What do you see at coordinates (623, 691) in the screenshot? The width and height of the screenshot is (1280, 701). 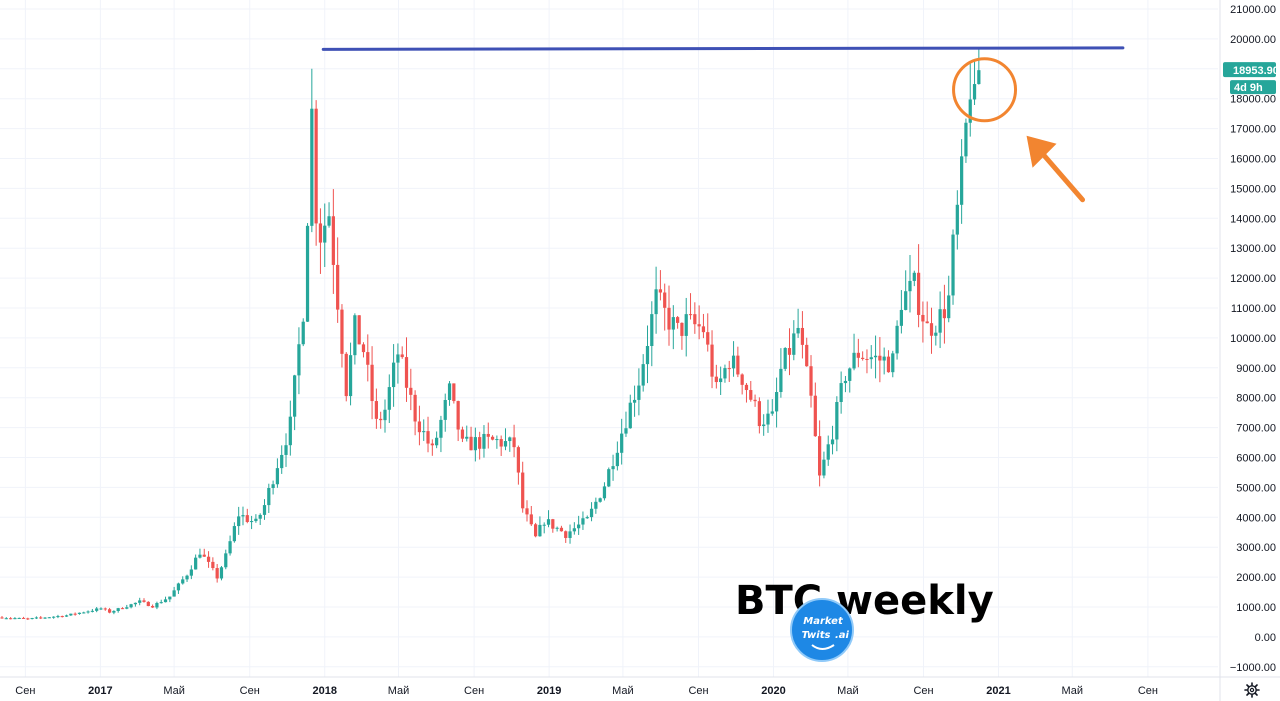 I see `x-tick-label: Май` at bounding box center [623, 691].